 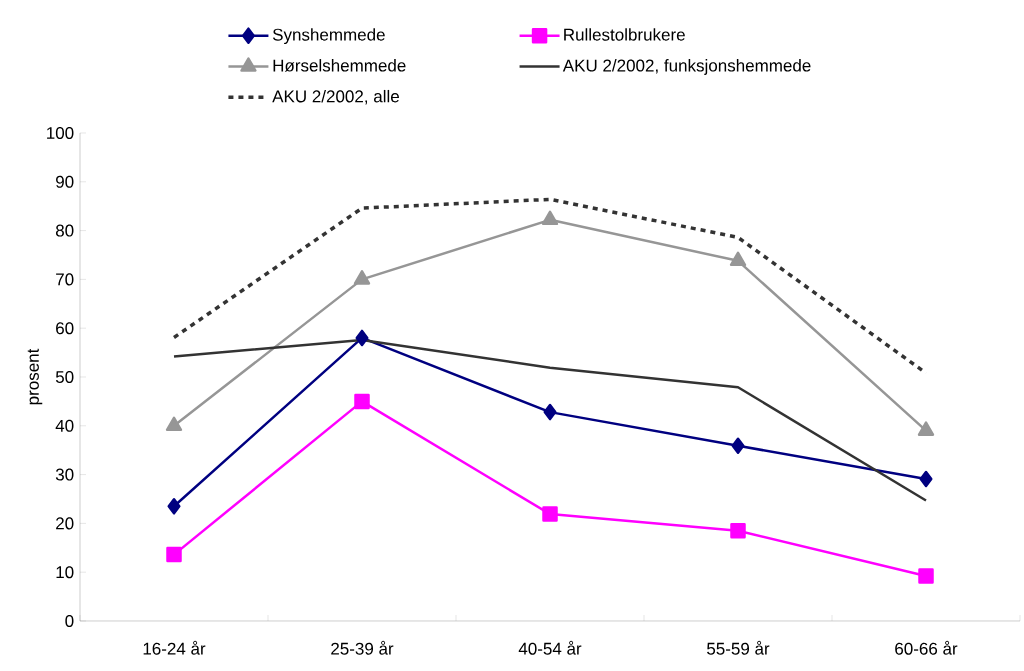 What do you see at coordinates (174, 647) in the screenshot?
I see `x-tick-label: 16-24 år` at bounding box center [174, 647].